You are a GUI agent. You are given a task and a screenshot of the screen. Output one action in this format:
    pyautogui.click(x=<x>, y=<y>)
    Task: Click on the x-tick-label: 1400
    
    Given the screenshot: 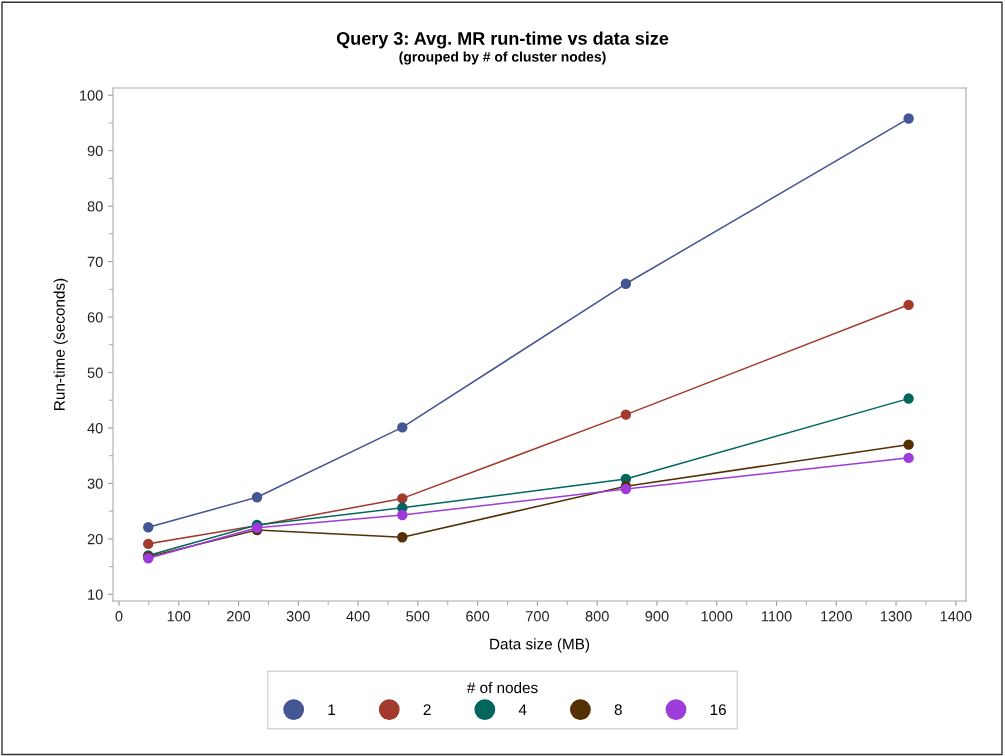 What is the action you would take?
    pyautogui.click(x=956, y=616)
    